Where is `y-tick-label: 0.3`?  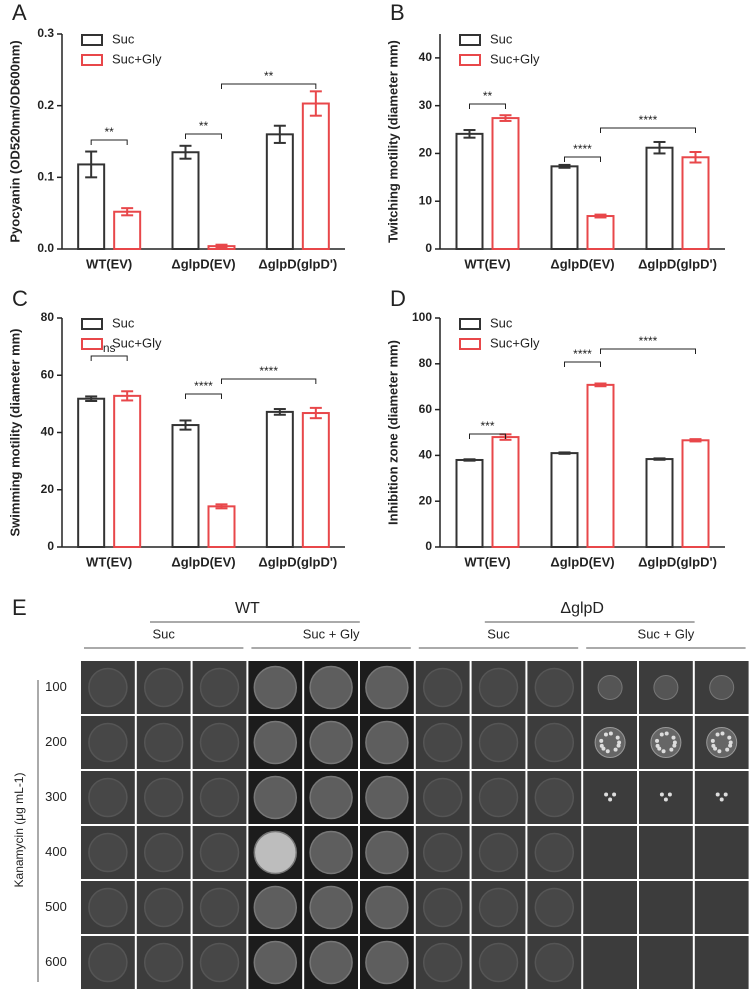
y-tick-label: 0.3 is located at coordinates (45, 33).